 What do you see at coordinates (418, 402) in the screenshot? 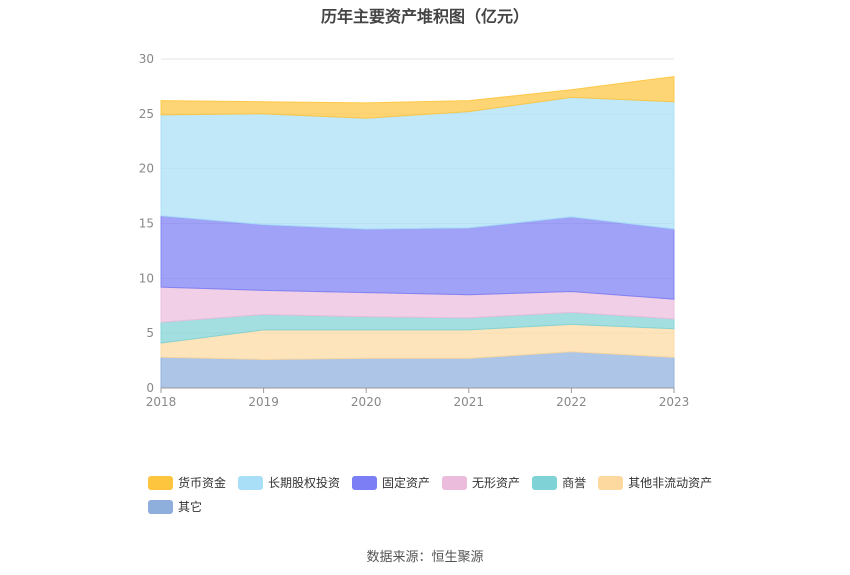
I see `x-axis-labels: 2018 2019 2020 2021 2022 2023` at bounding box center [418, 402].